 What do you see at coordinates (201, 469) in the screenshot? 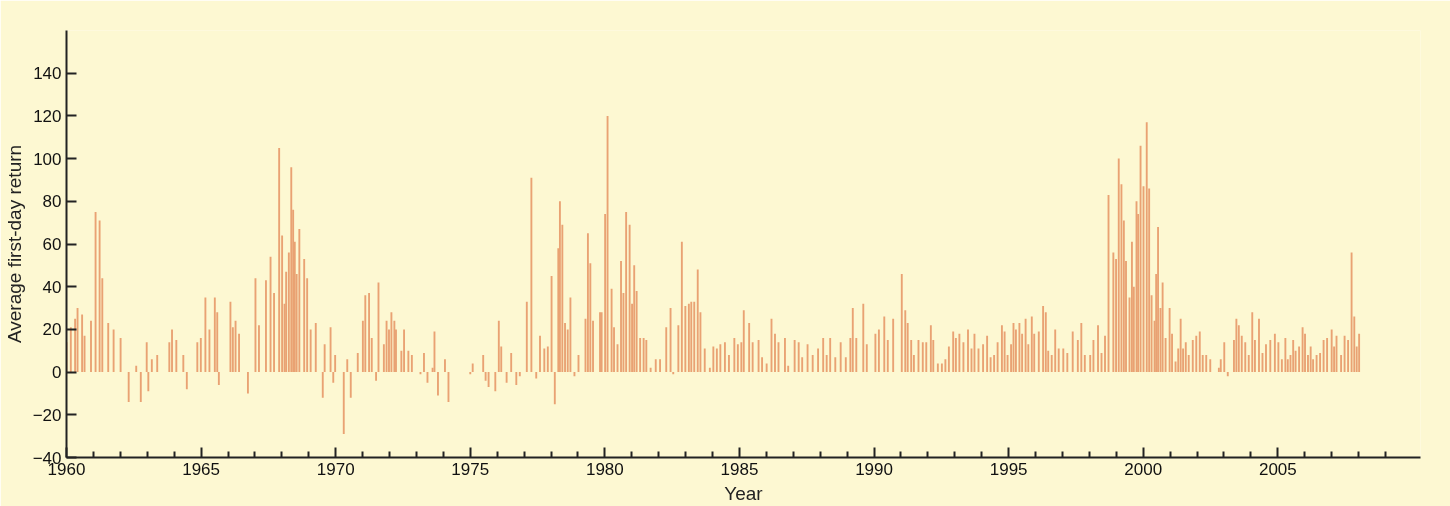
I see `x-tick-label: 1965` at bounding box center [201, 469].